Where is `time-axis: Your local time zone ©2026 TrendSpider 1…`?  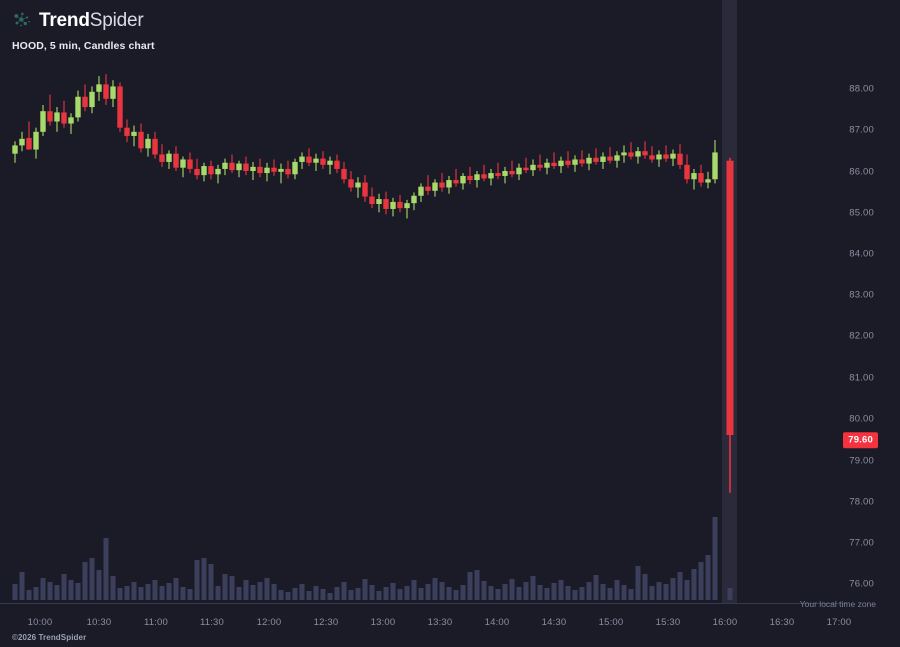 time-axis: Your local time zone ©2026 TrendSpider 1… is located at coordinates (450, 623).